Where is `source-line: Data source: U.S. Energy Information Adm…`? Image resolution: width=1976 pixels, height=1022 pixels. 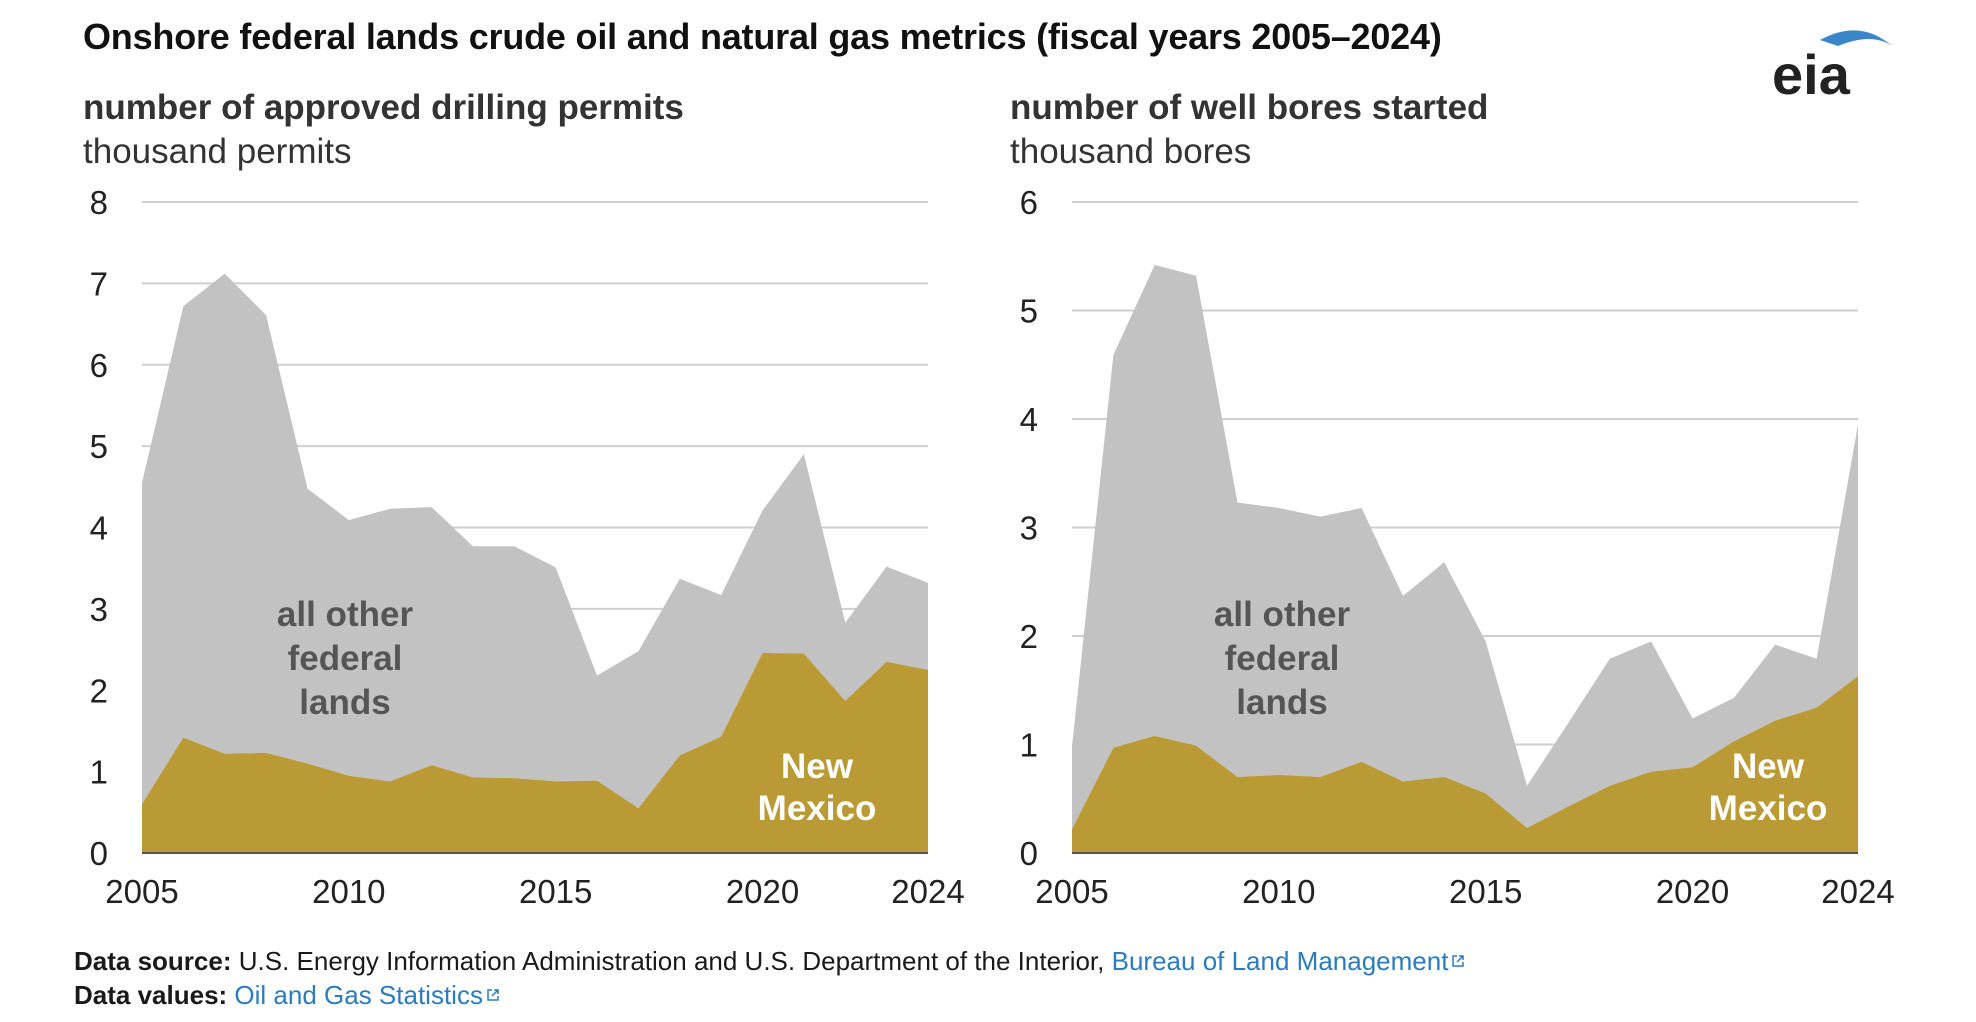 source-line: Data source: U.S. Energy Information Adm… is located at coordinates (769, 961).